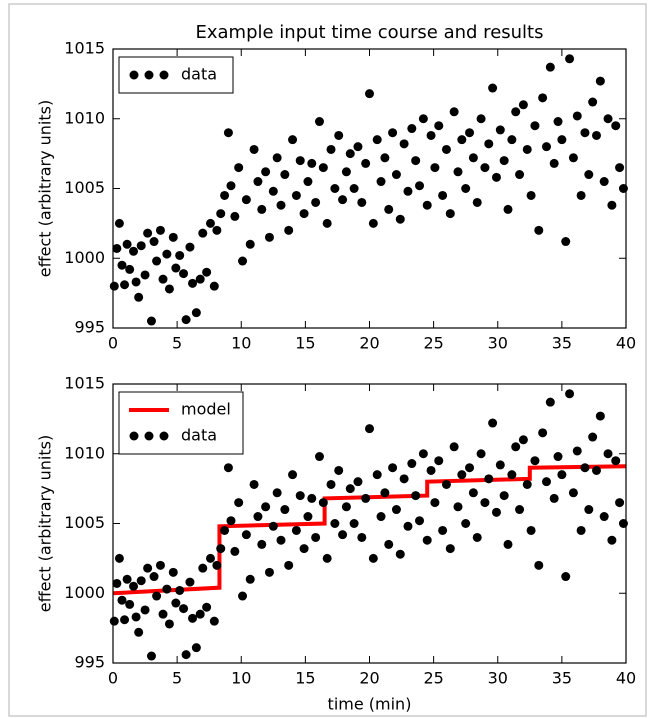  What do you see at coordinates (89, 662) in the screenshot?
I see `y-tick-label: 995` at bounding box center [89, 662].